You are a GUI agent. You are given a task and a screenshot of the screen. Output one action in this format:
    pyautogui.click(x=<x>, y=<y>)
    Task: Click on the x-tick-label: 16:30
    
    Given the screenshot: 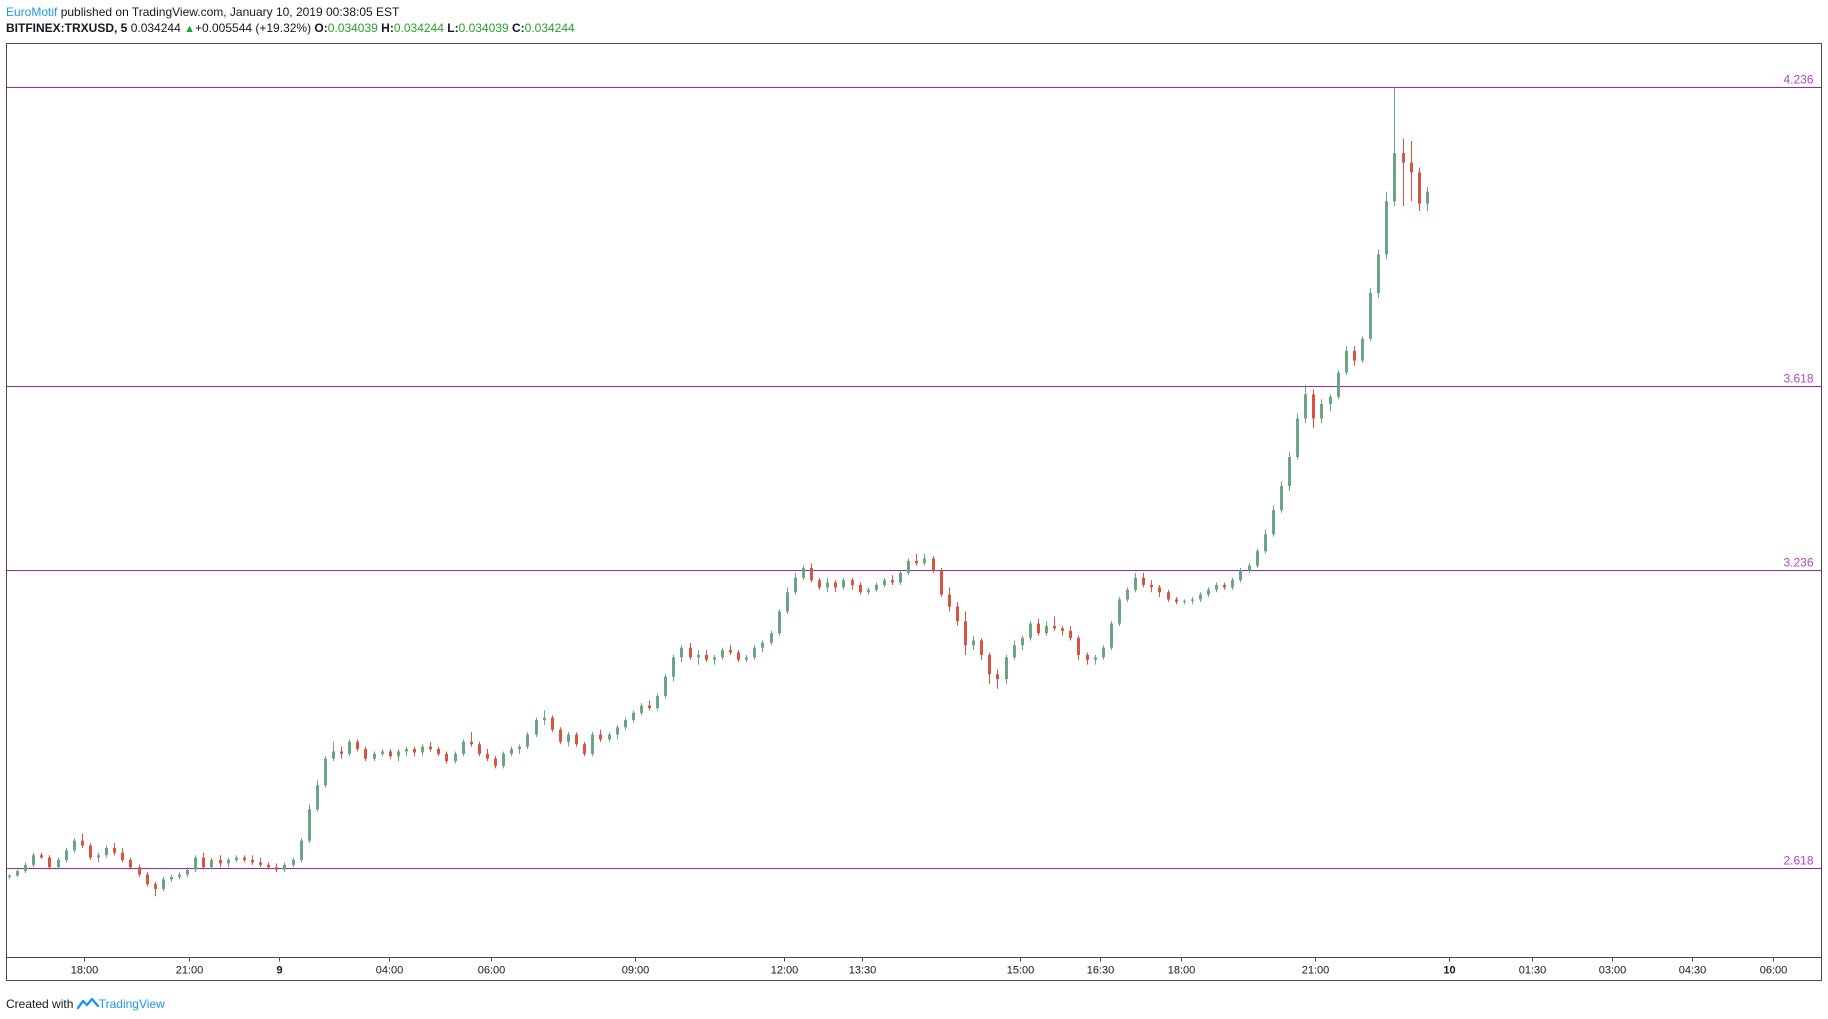 What is the action you would take?
    pyautogui.click(x=1101, y=971)
    